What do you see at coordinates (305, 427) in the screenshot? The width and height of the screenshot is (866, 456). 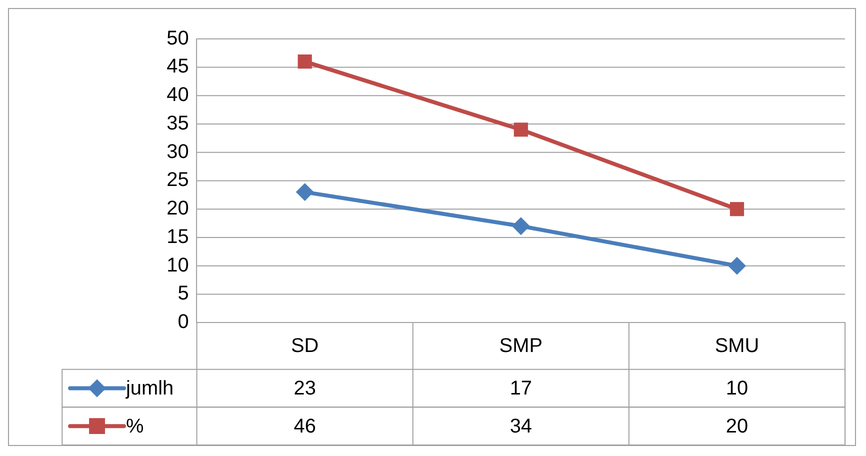 I see `data-label: 46` at bounding box center [305, 427].